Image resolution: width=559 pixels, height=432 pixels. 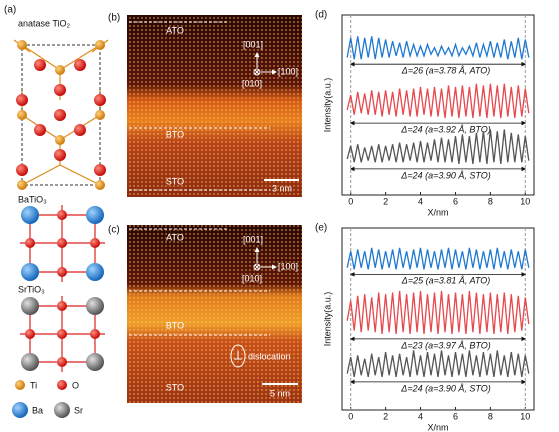 What do you see at coordinates (445, 129) in the screenshot?
I see `period-annotation: Δ=24 (a=3.92 Å, BTO)` at bounding box center [445, 129].